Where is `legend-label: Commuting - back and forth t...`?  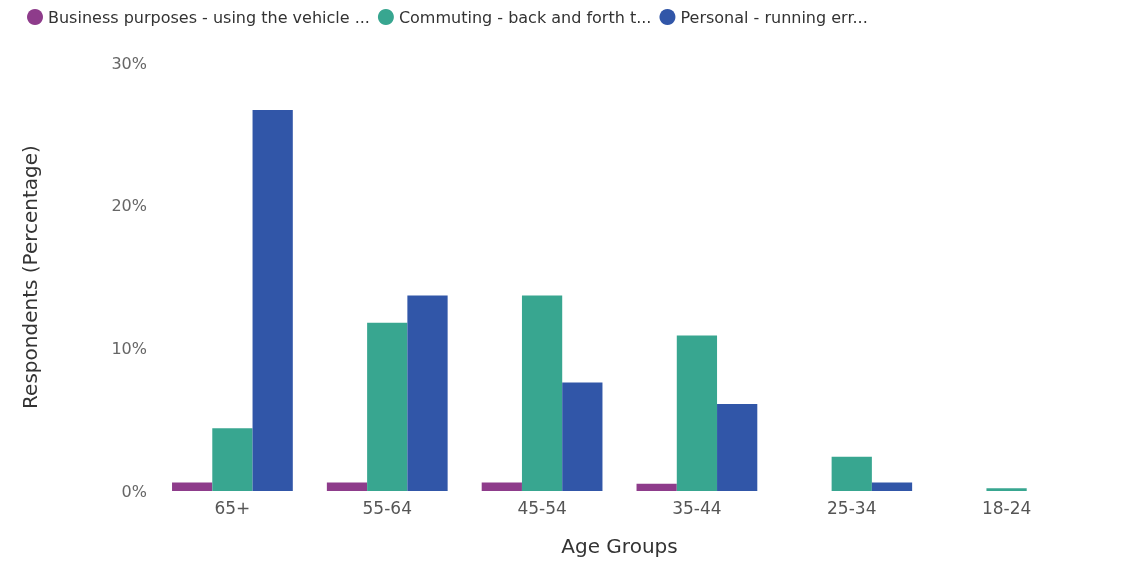
legend-label: Commuting - back and forth t... is located at coordinates (525, 17).